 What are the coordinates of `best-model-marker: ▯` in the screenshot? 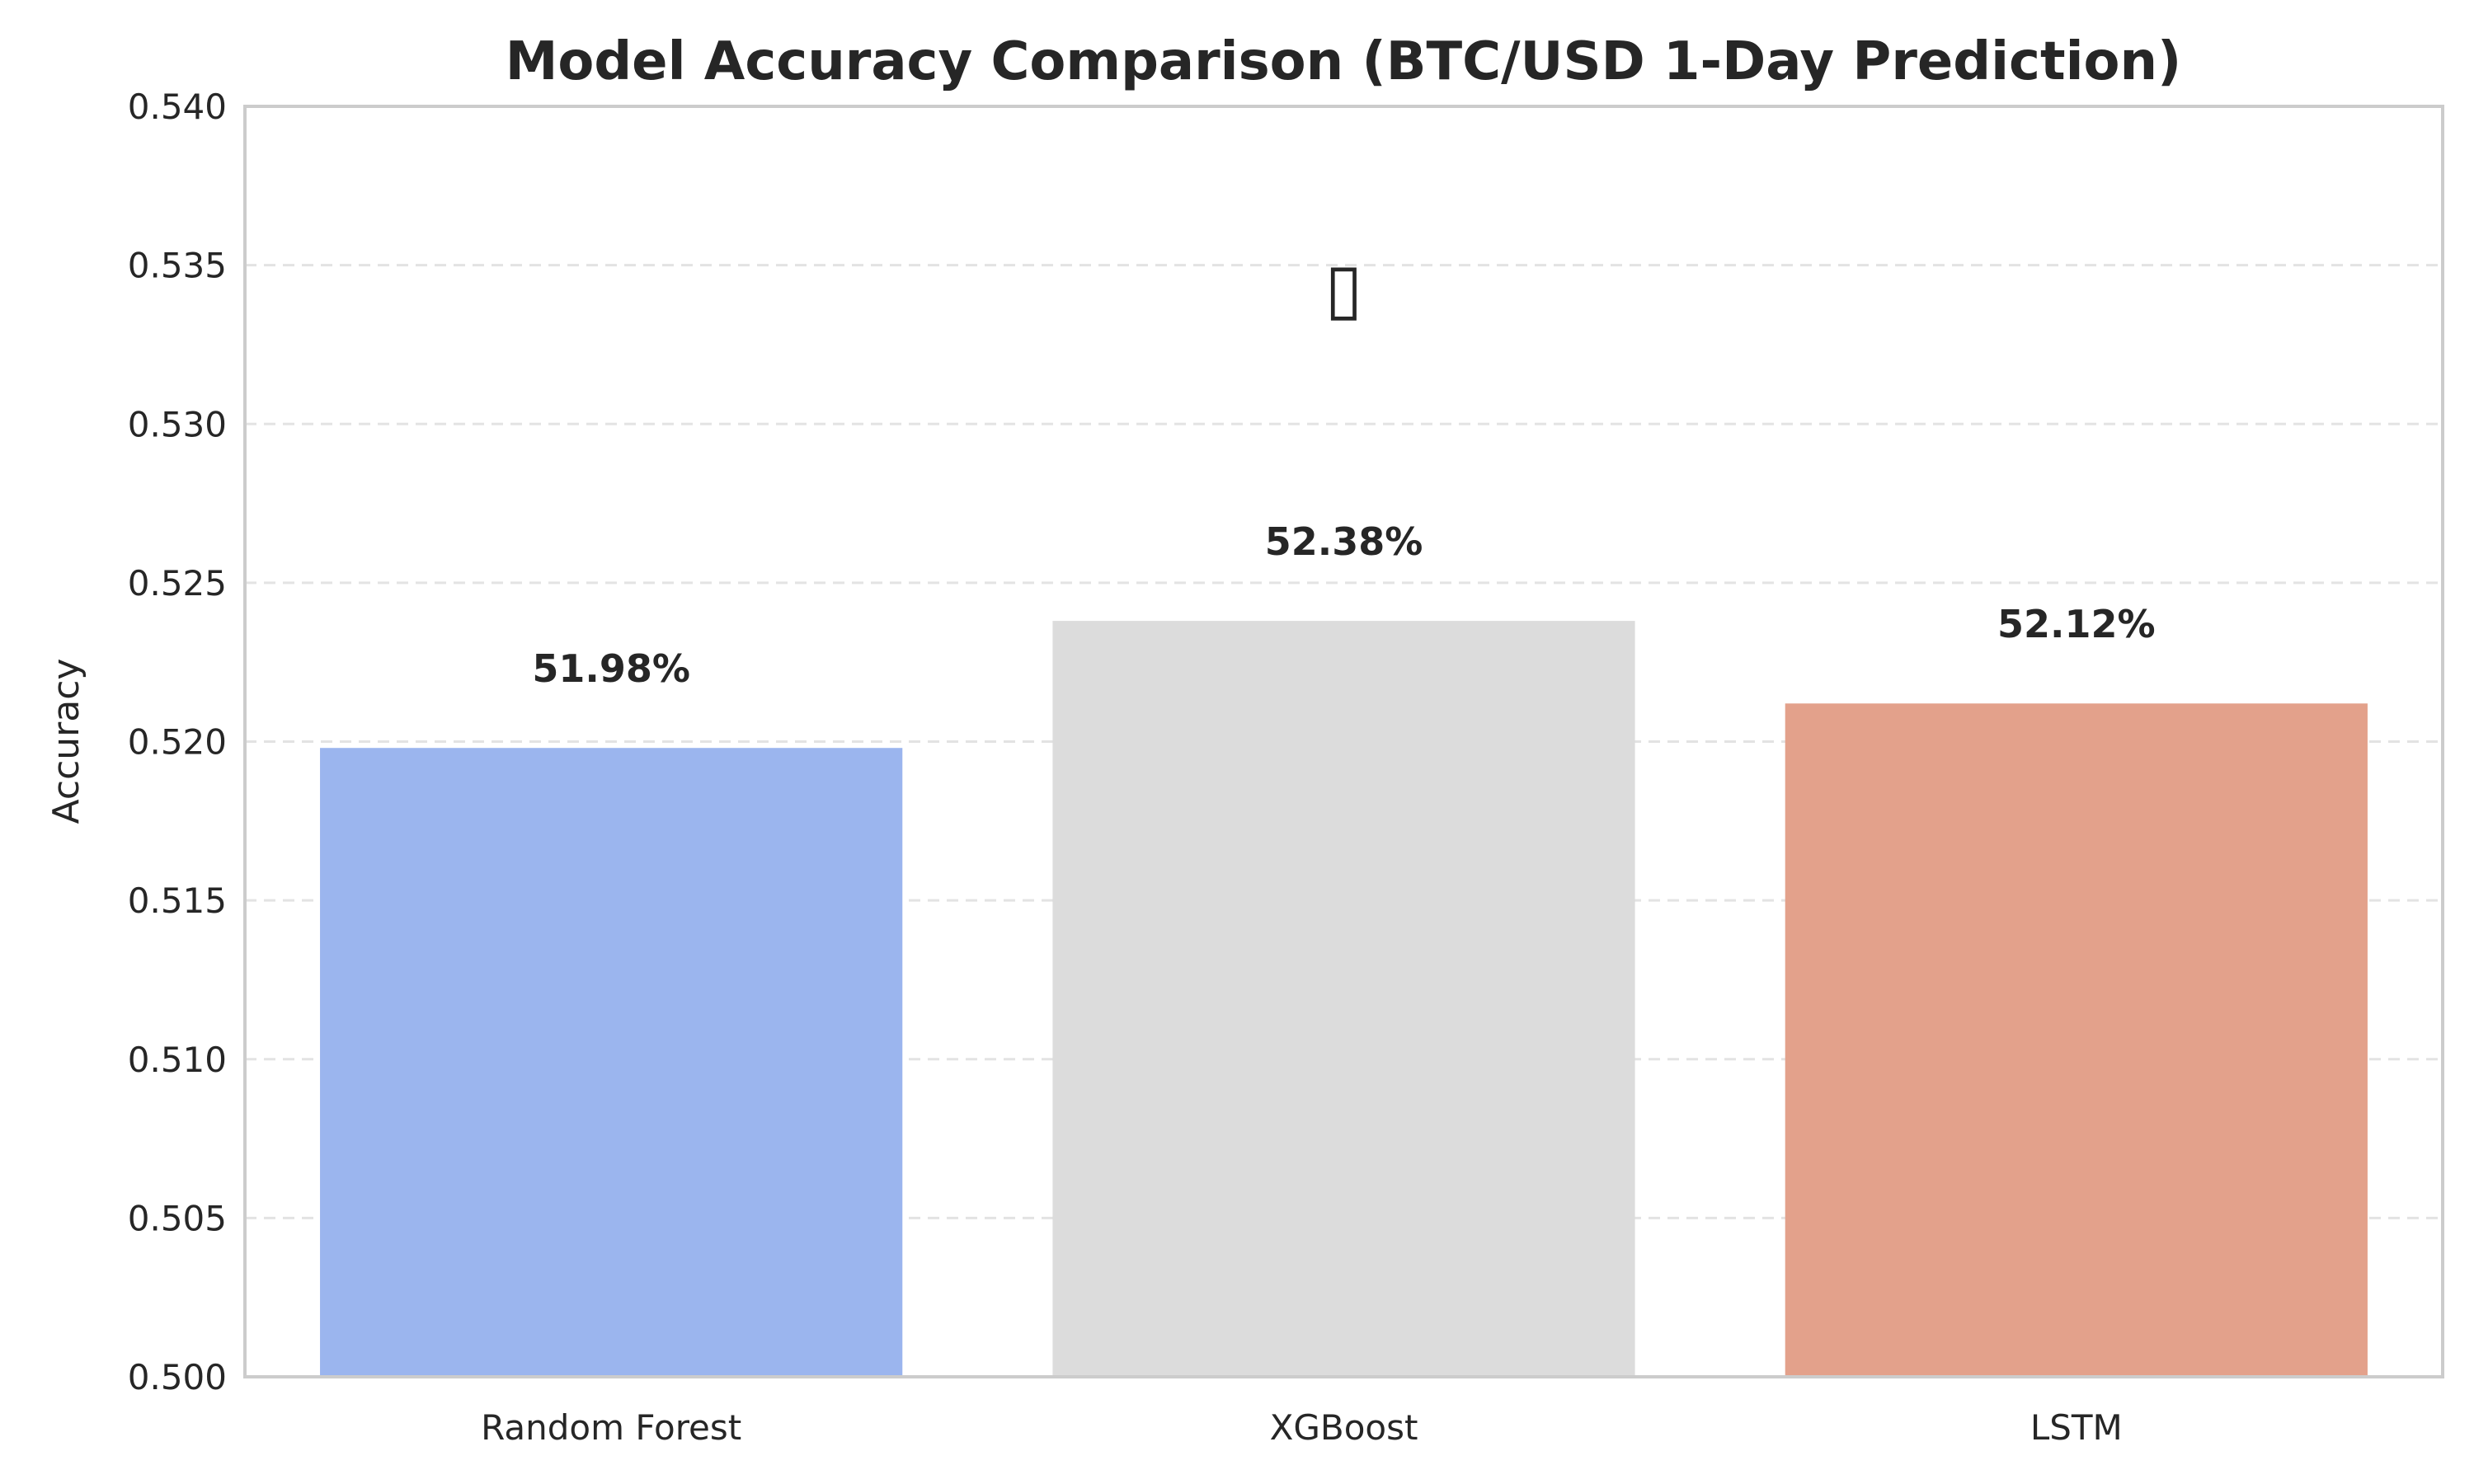 It's located at (1343, 288).